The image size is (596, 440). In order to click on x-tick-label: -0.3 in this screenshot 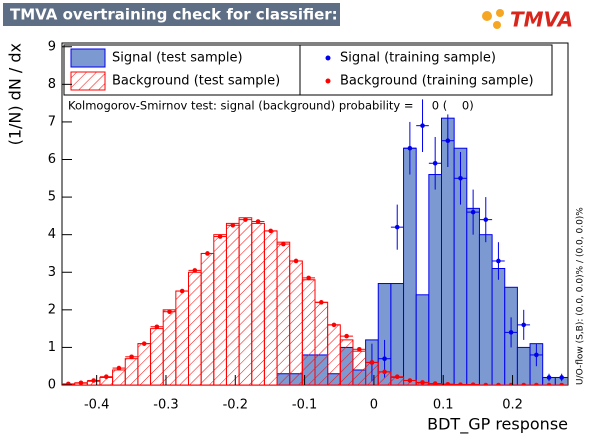, I will do `click(165, 405)`.